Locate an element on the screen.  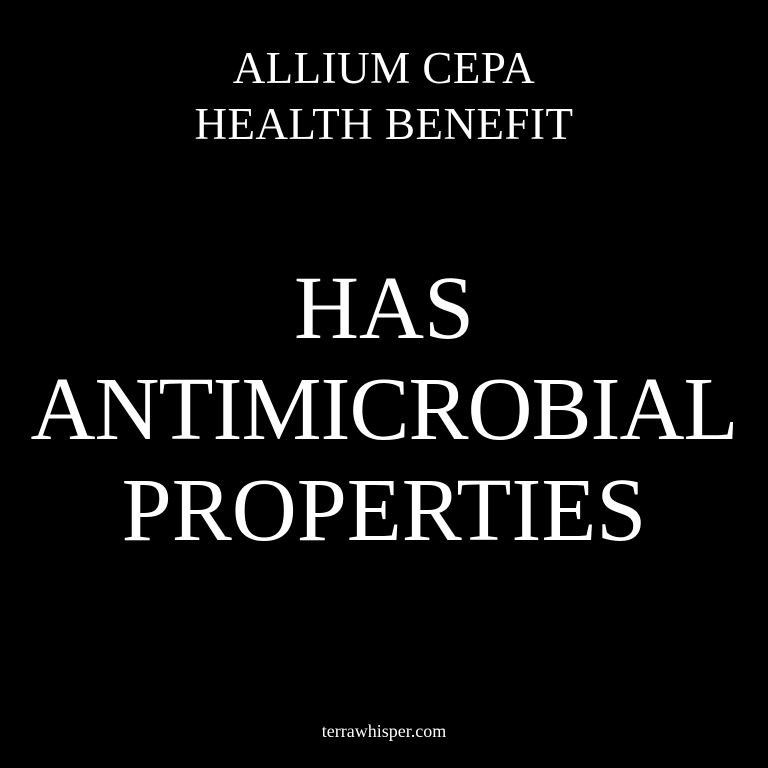
headline-line-3: PROPERTIES is located at coordinates (384, 510).